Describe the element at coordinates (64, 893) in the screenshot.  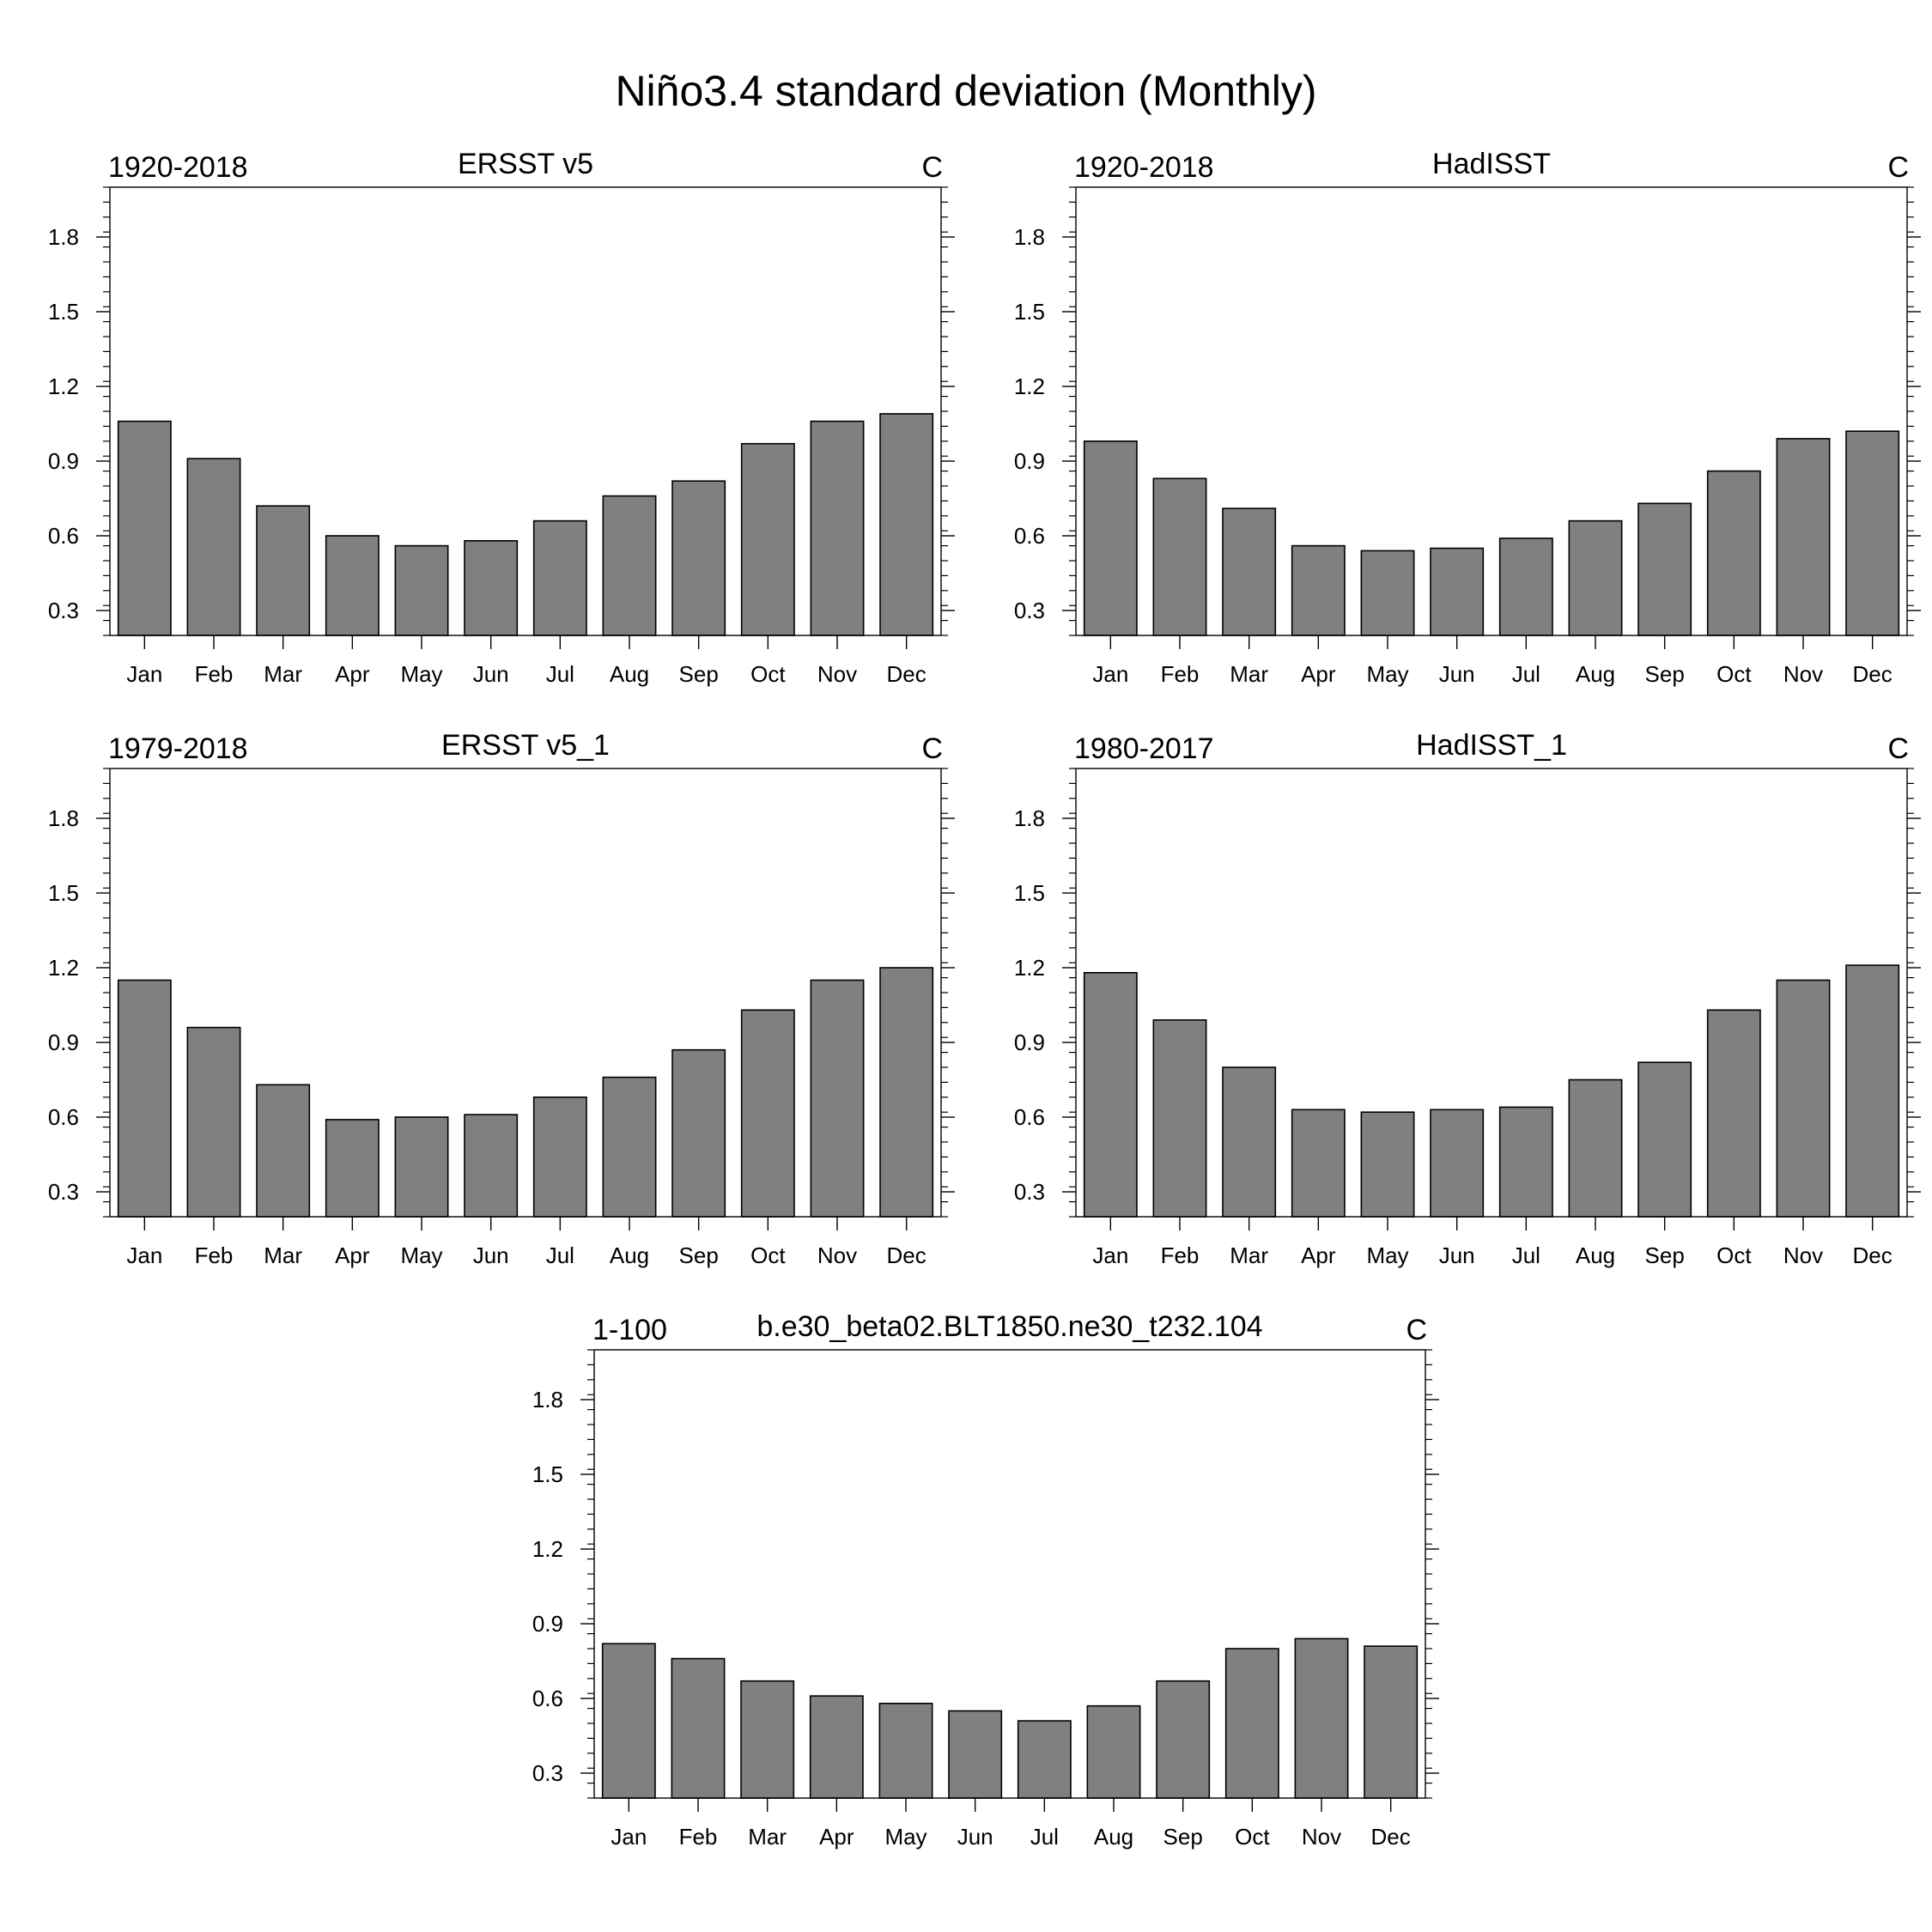
I see `y-tick-label: 1.5` at that location.